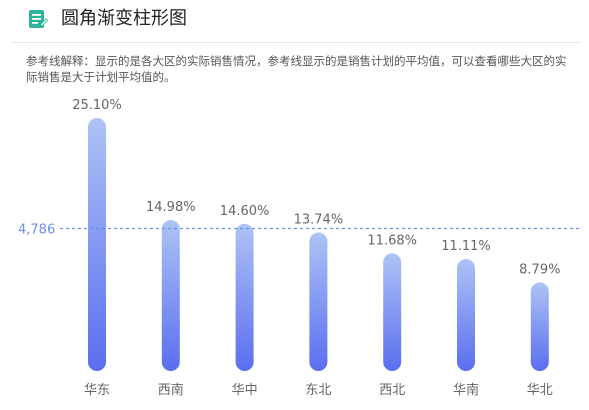 The width and height of the screenshot is (589, 410). I want to click on value-label: 14.98%, so click(171, 207).